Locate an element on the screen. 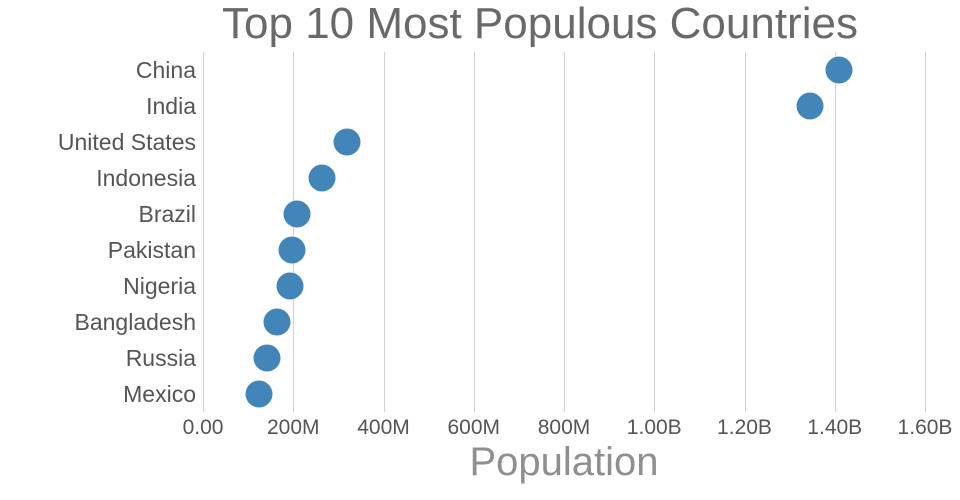  data-point-china is located at coordinates (839, 70).